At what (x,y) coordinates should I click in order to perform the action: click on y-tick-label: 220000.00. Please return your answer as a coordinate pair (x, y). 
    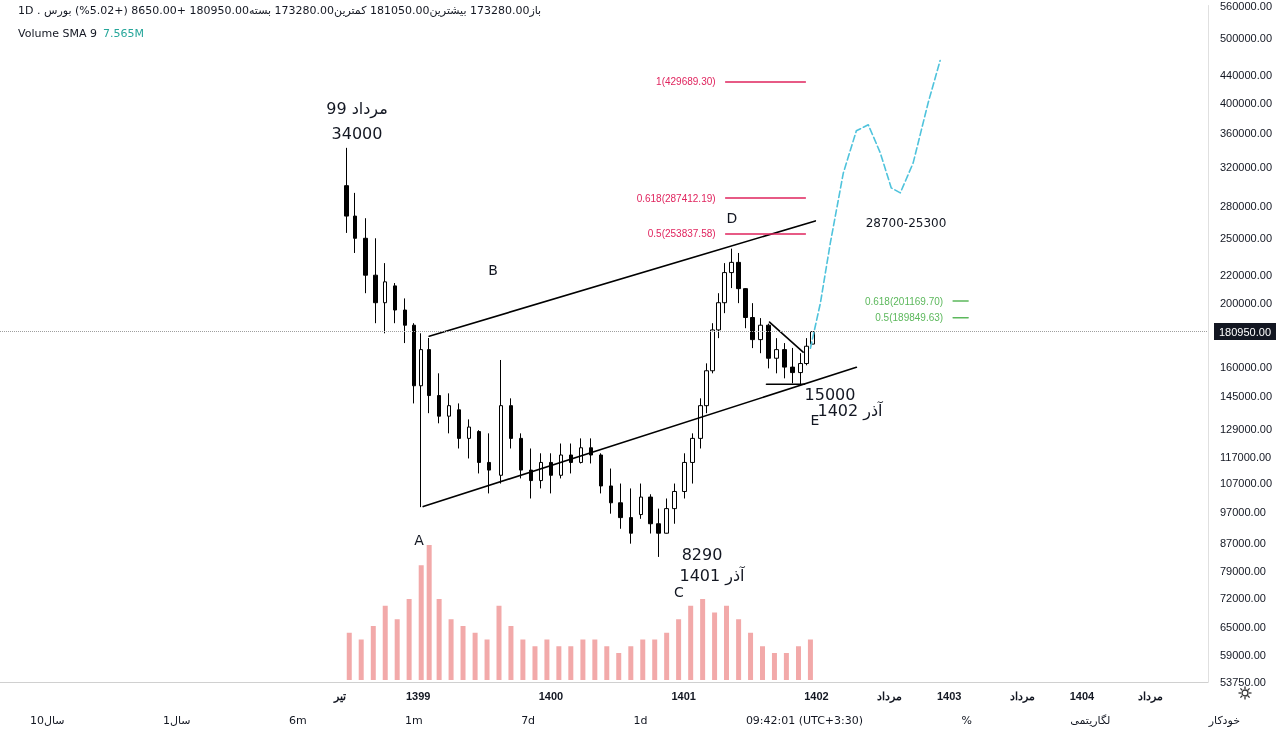
    Looking at the image, I should click on (1246, 275).